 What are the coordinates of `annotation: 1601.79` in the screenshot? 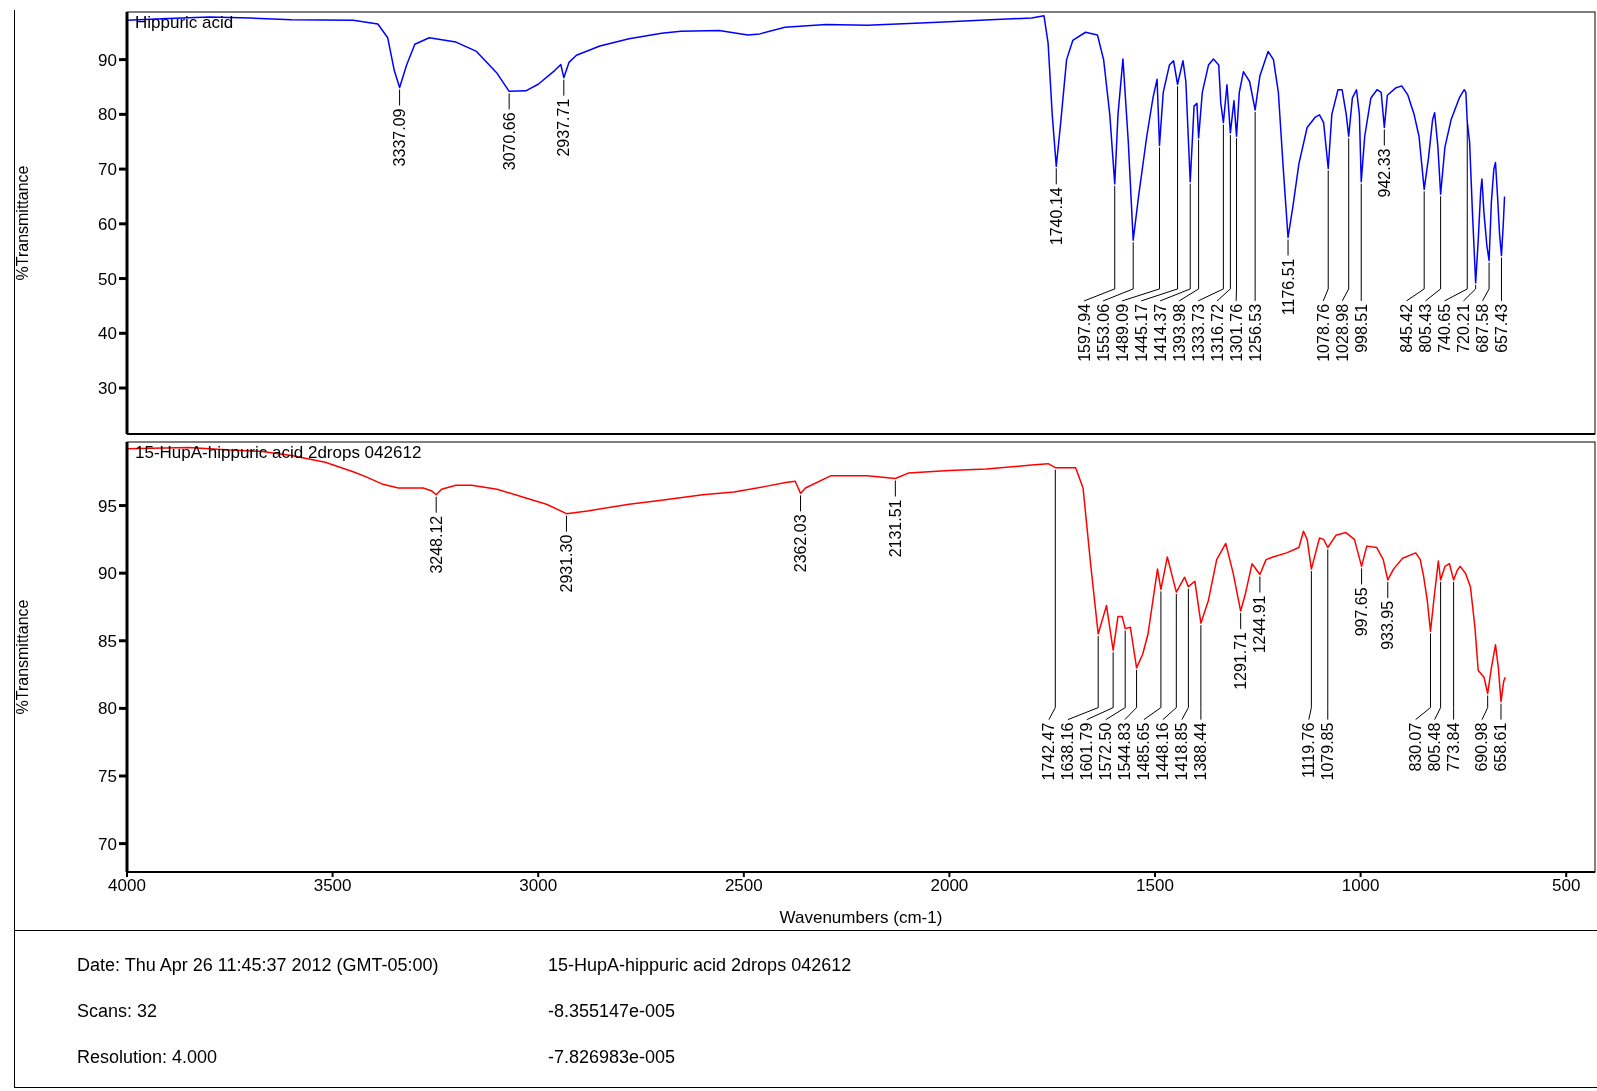 It's located at (1087, 751).